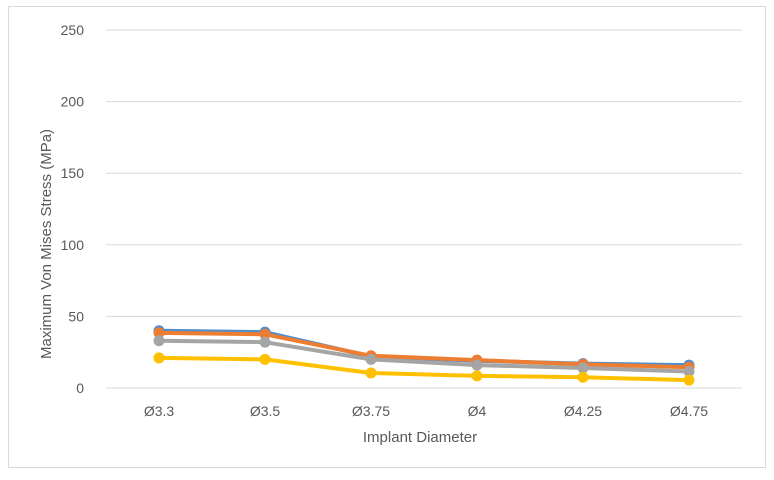 The width and height of the screenshot is (774, 480). What do you see at coordinates (420, 437) in the screenshot?
I see `x-axis-title: Implant Diameter` at bounding box center [420, 437].